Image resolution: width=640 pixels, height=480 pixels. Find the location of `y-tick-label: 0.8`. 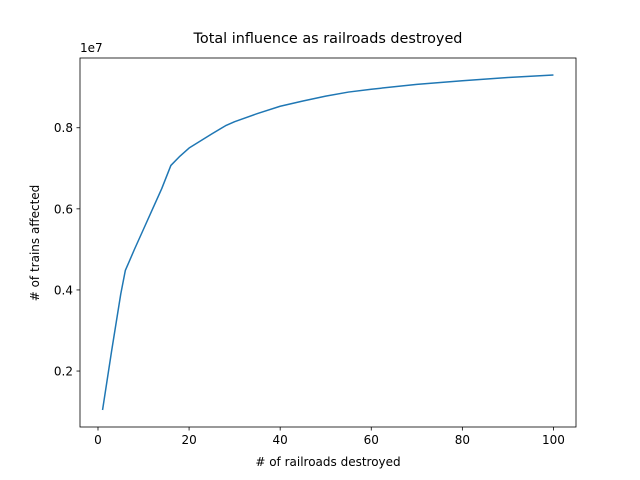

y-tick-label: 0.8 is located at coordinates (63, 128).